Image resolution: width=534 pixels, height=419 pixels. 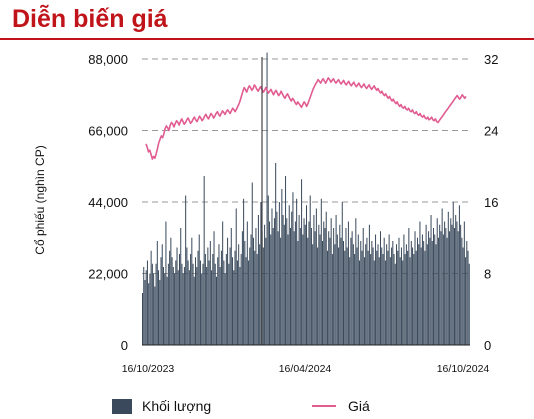 I want to click on right-tick-label: 8, so click(x=487, y=274).